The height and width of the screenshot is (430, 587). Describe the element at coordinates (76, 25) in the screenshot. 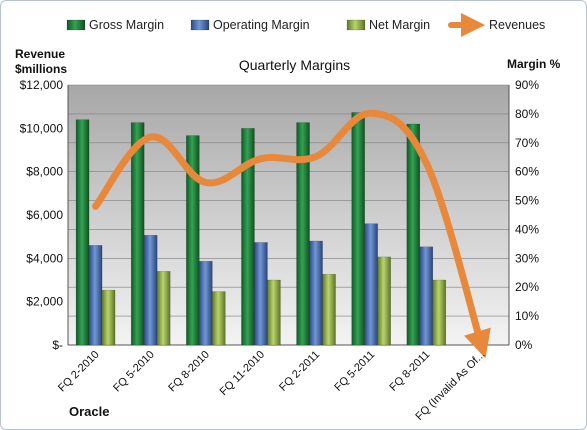

I see `gross-margin-swatch` at that location.